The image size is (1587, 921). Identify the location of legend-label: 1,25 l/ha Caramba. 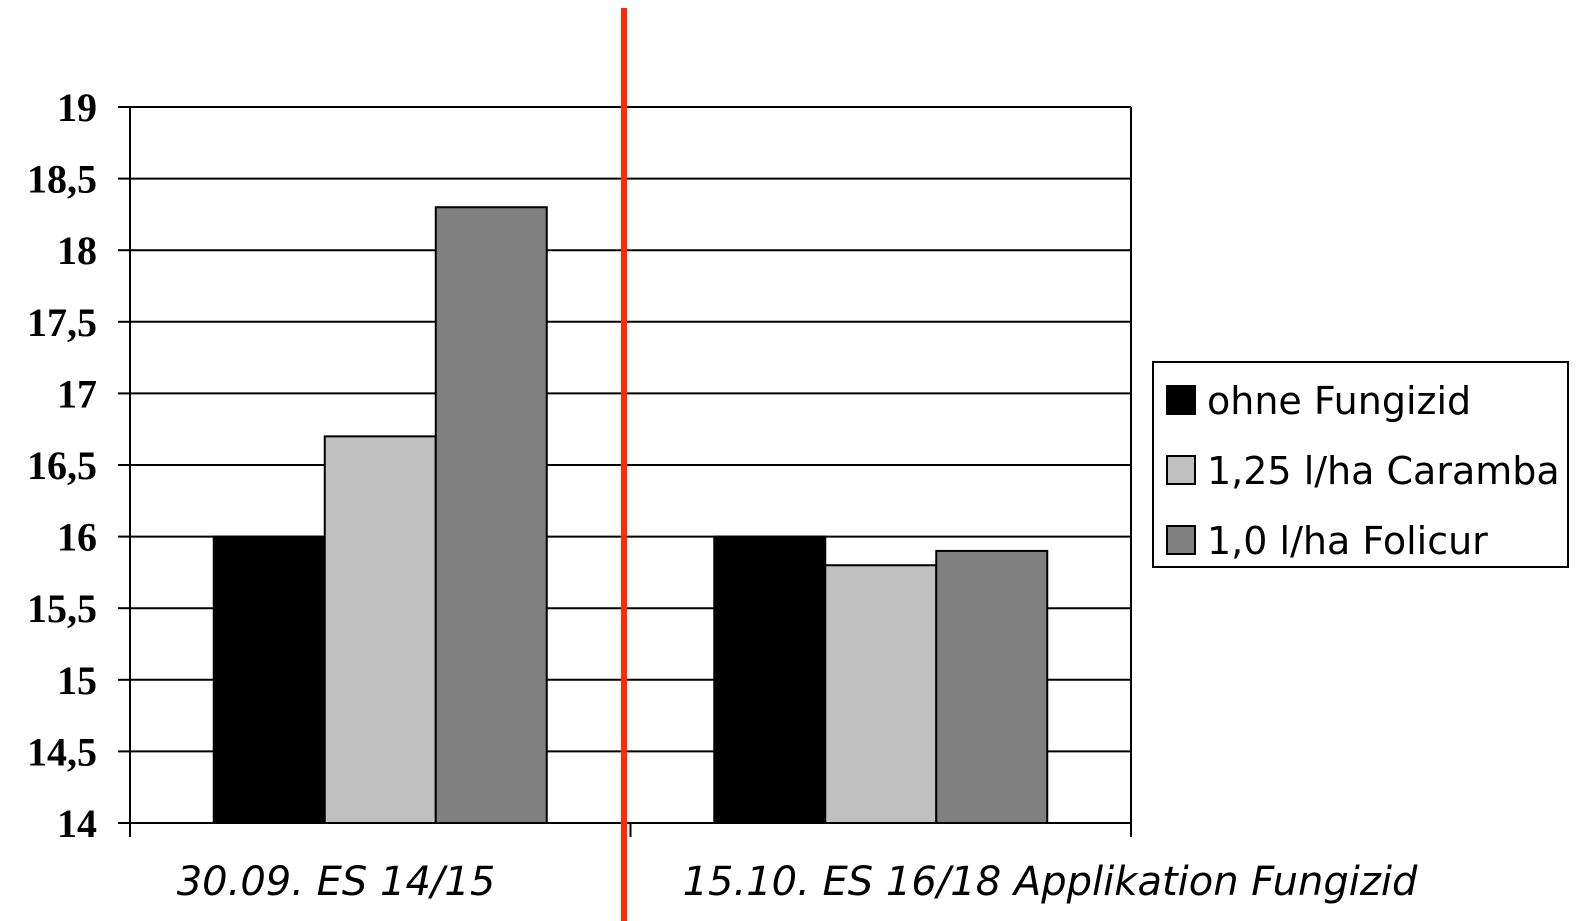
(1383, 471).